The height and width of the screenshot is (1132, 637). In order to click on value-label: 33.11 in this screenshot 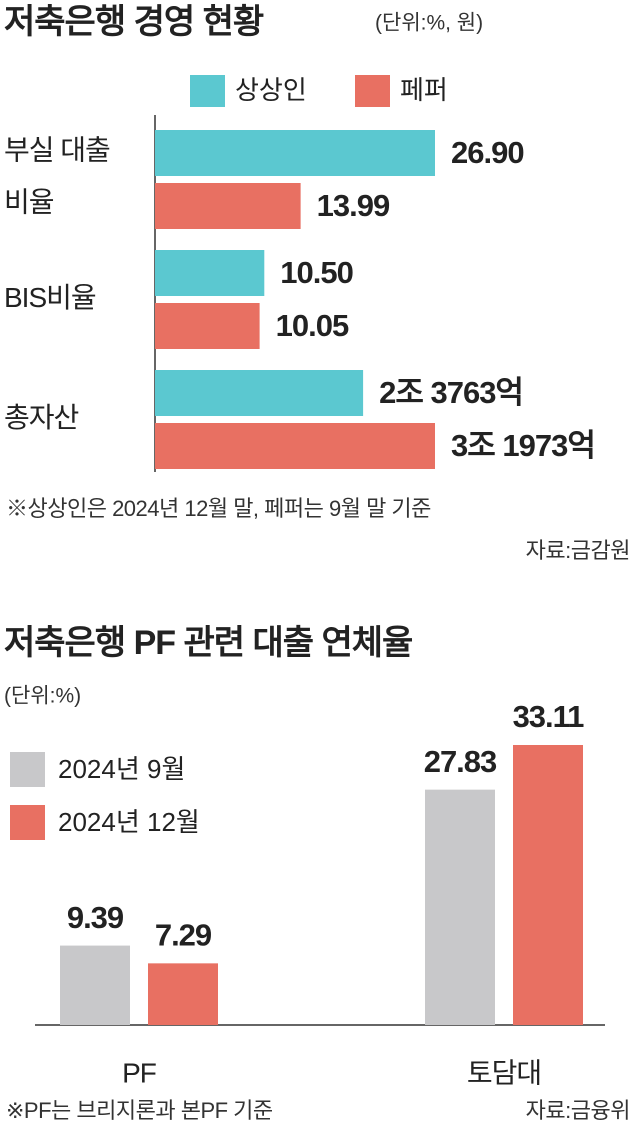, I will do `click(549, 716)`.